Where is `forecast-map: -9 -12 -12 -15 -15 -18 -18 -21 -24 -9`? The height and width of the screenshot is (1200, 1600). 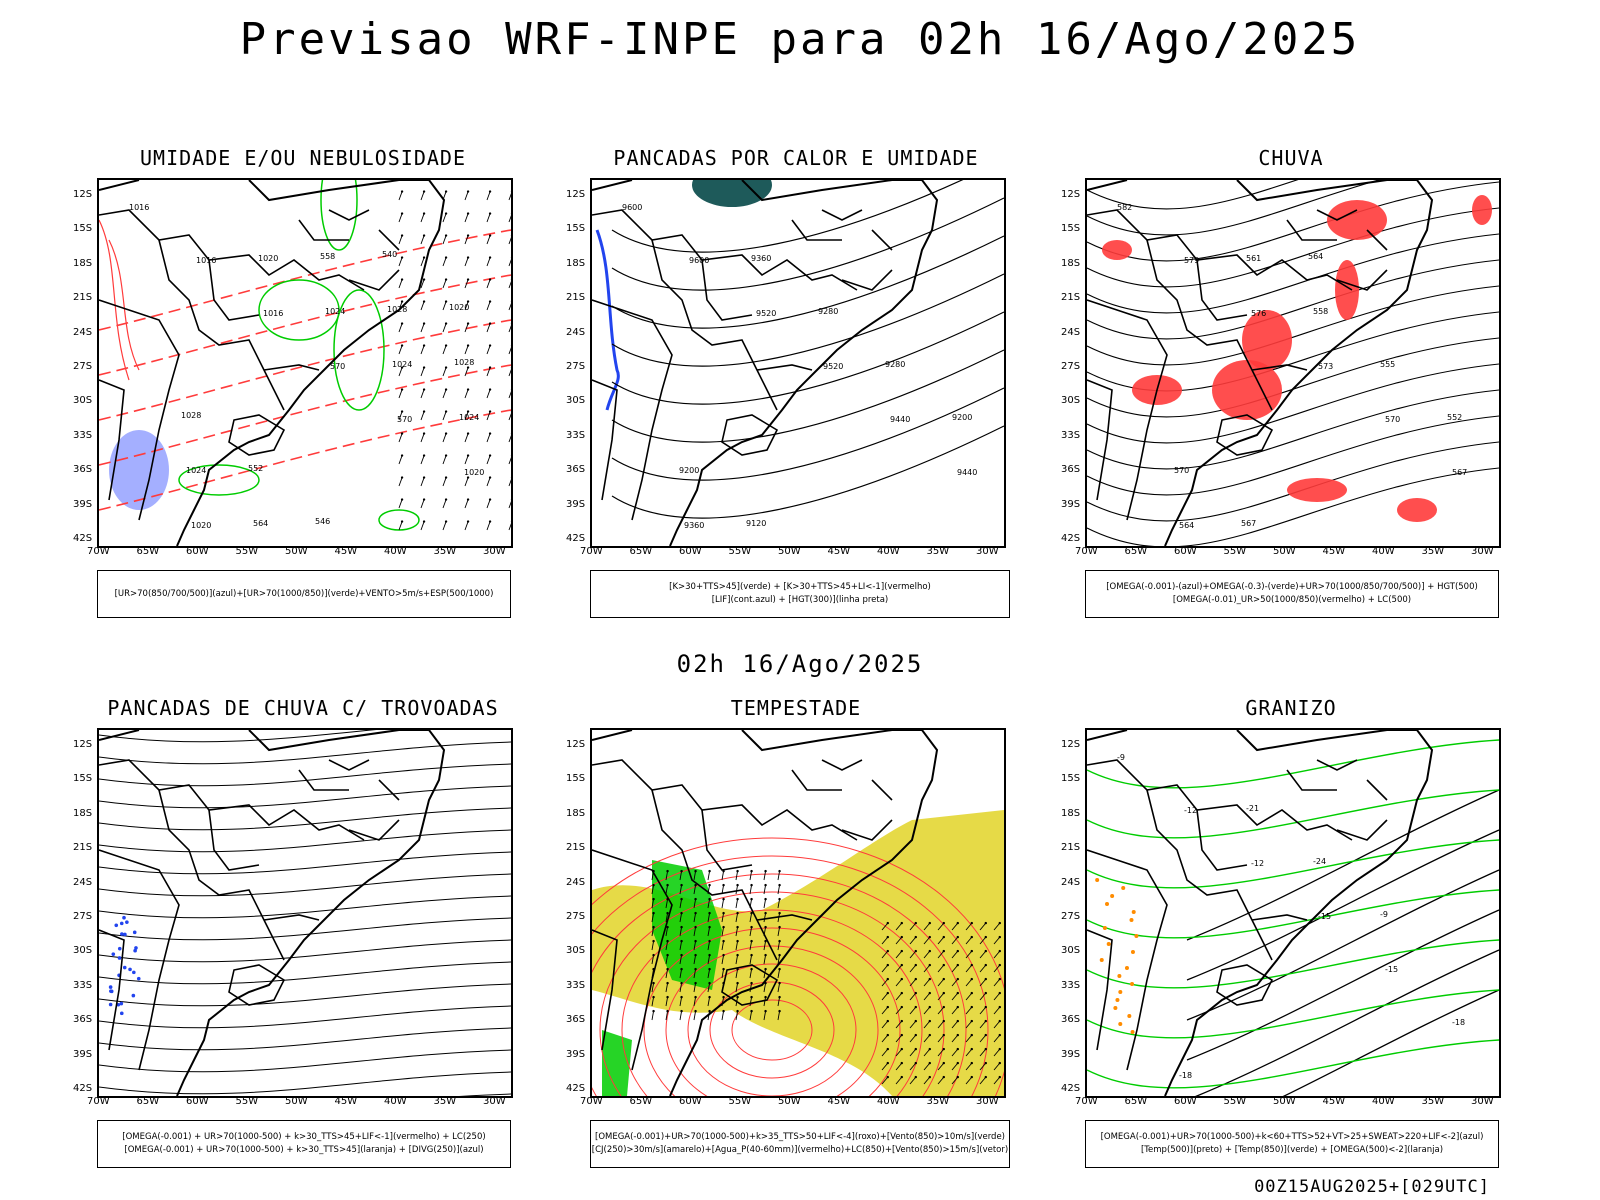 forecast-map: -9 -12 -12 -15 -15 -18 -18 -21 -24 -9 is located at coordinates (1293, 913).